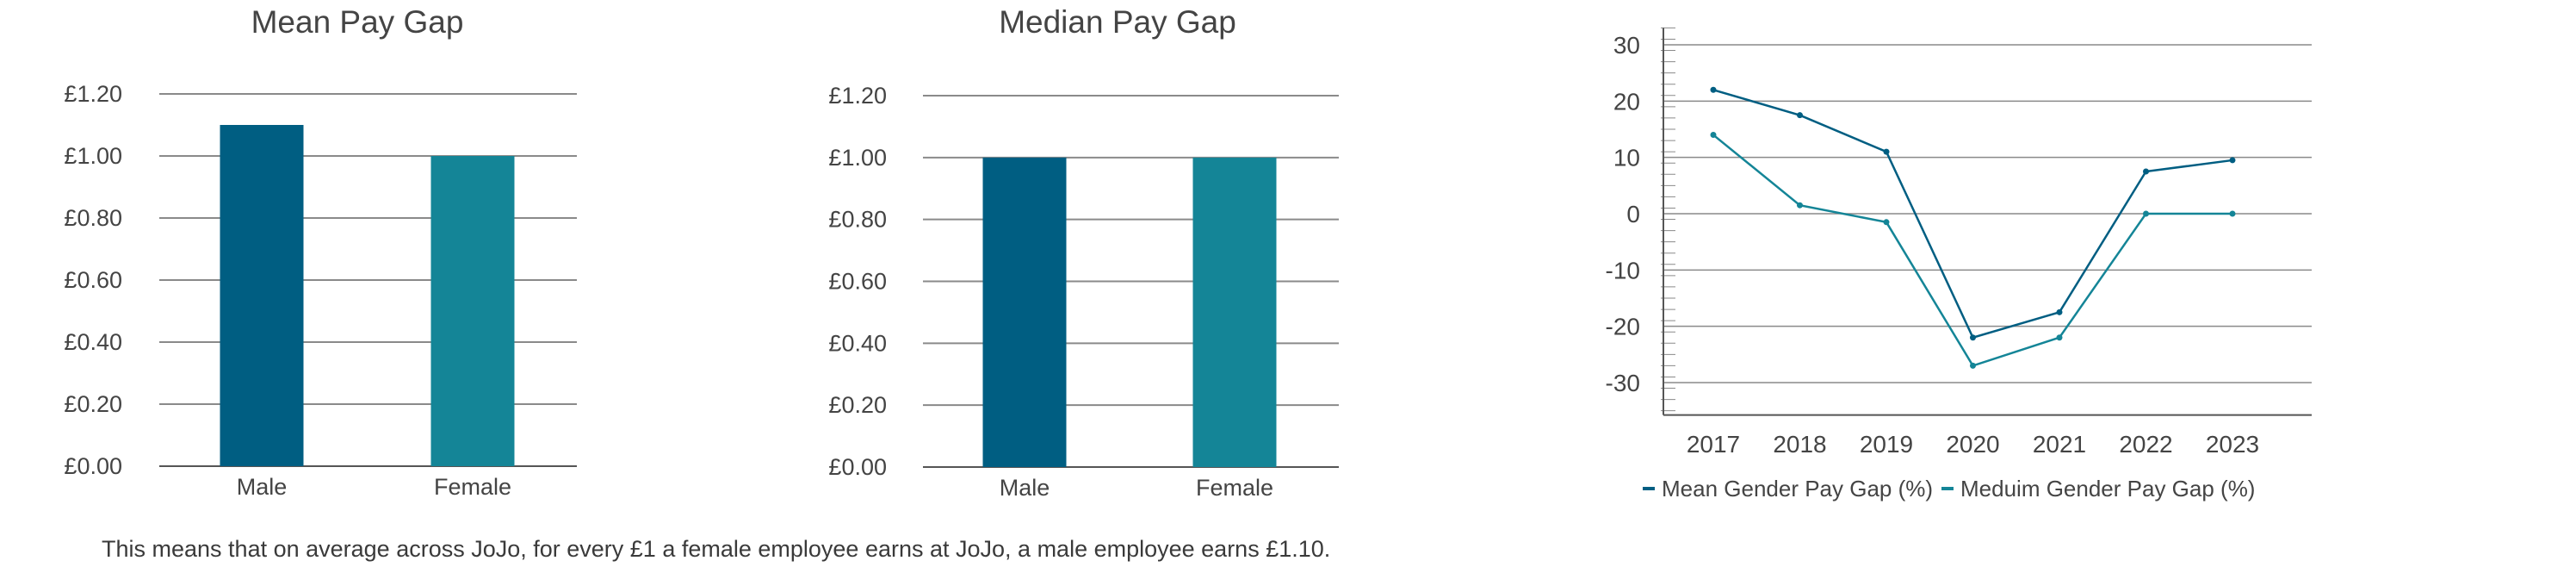 The image size is (2576, 567). I want to click on x-tick-label: 2020, so click(1973, 444).